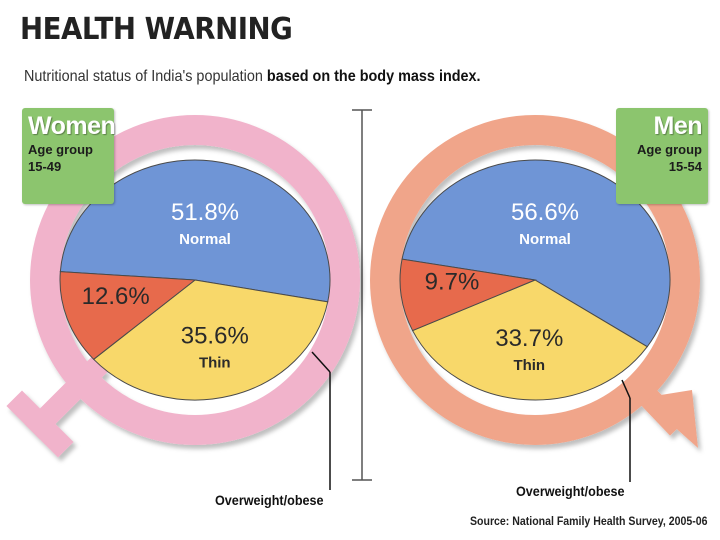  I want to click on men-slice-overweight, so click(468, 295).